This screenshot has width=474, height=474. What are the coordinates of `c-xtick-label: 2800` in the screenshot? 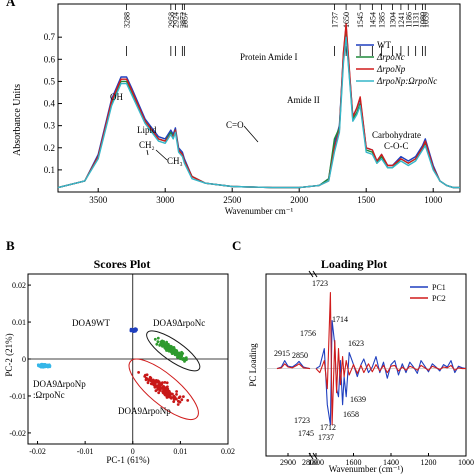 It's located at (310, 462).